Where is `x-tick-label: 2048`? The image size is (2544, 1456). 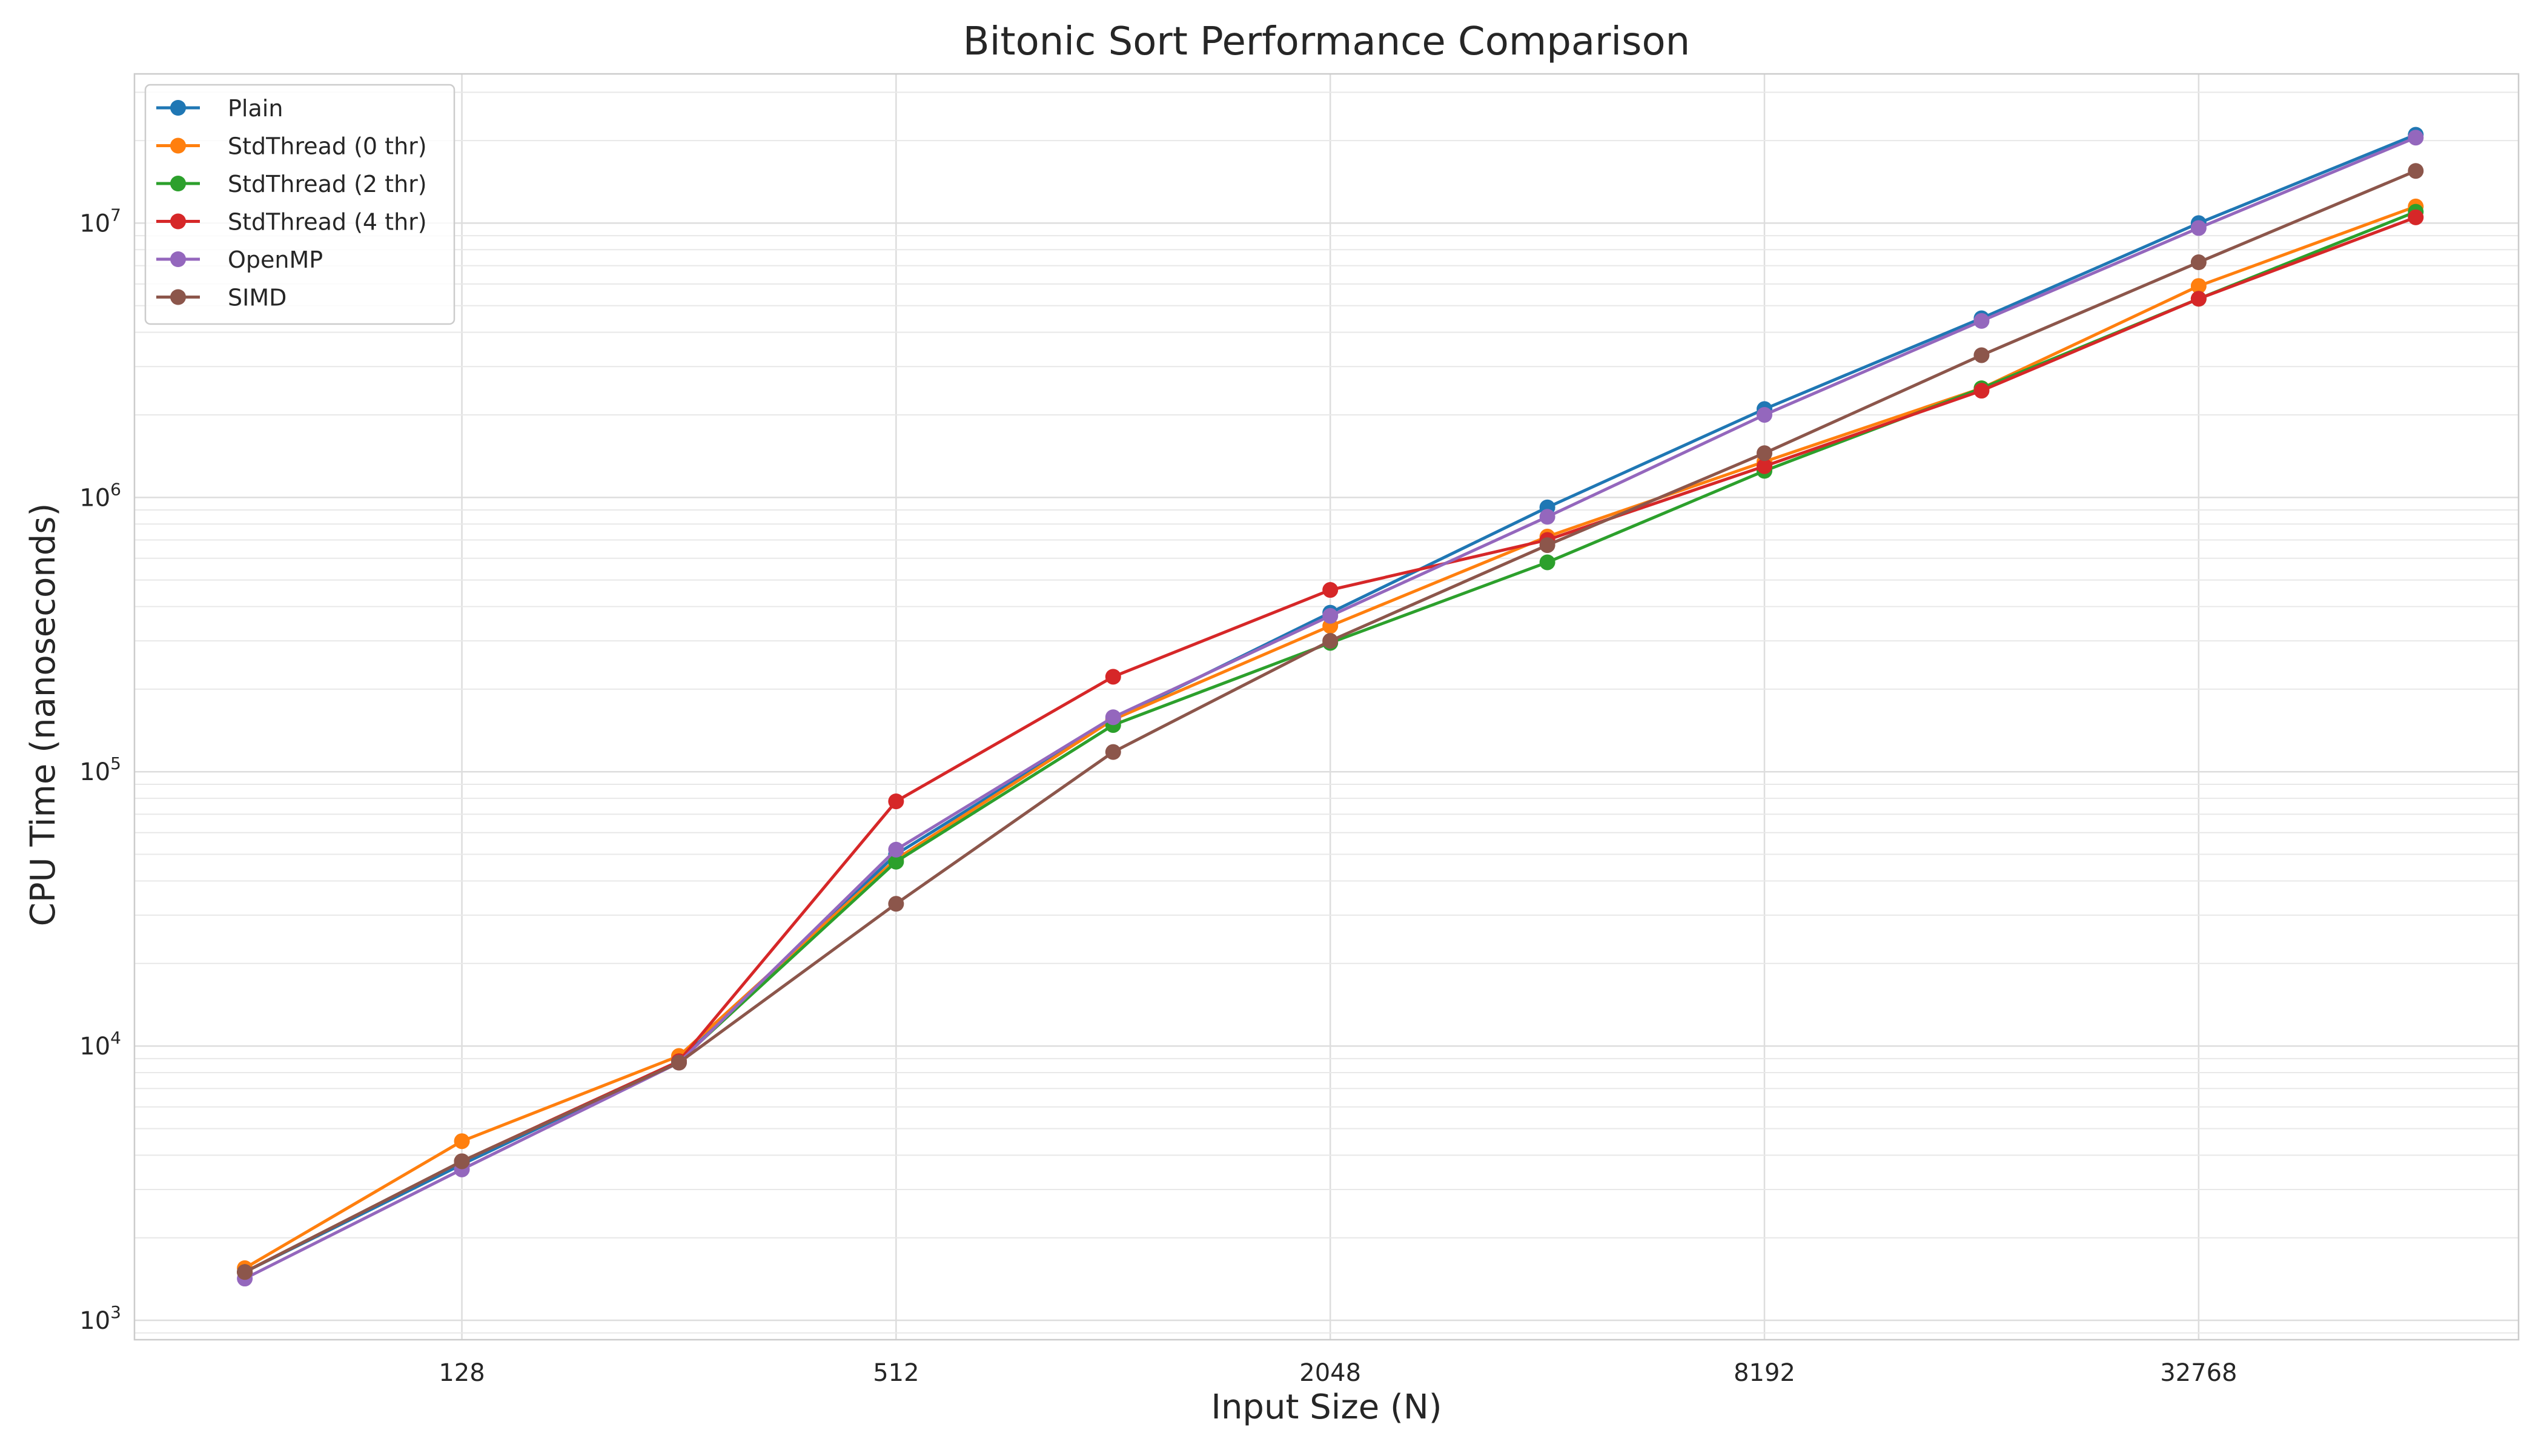
x-tick-label: 2048 is located at coordinates (1330, 1373).